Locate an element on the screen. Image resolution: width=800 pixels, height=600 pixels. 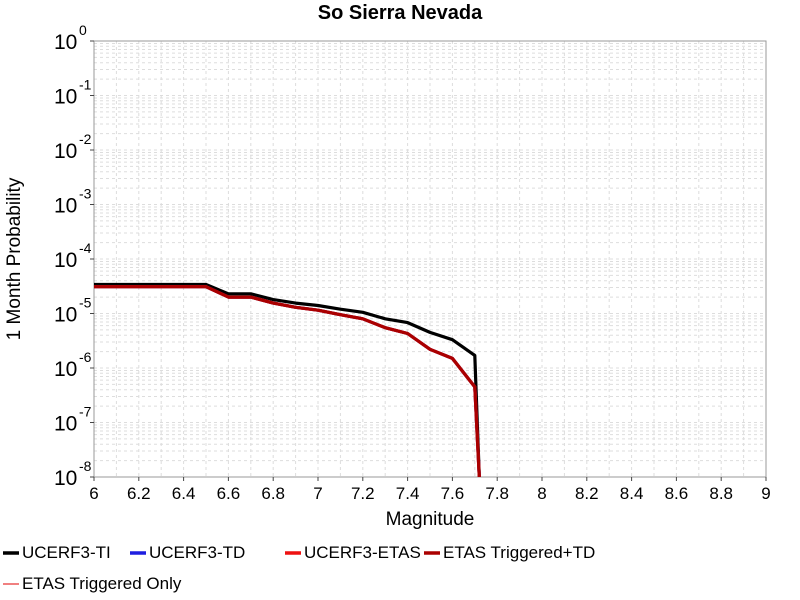
legend-label: UCERF3-TD is located at coordinates (197, 552).